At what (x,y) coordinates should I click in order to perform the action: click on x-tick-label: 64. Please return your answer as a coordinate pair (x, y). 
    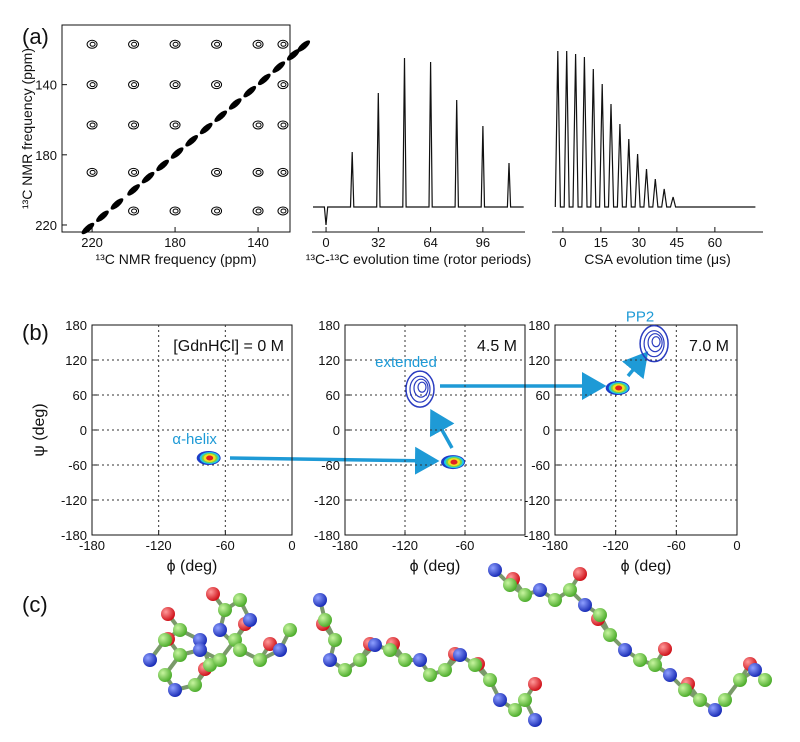
    Looking at the image, I should click on (430, 242).